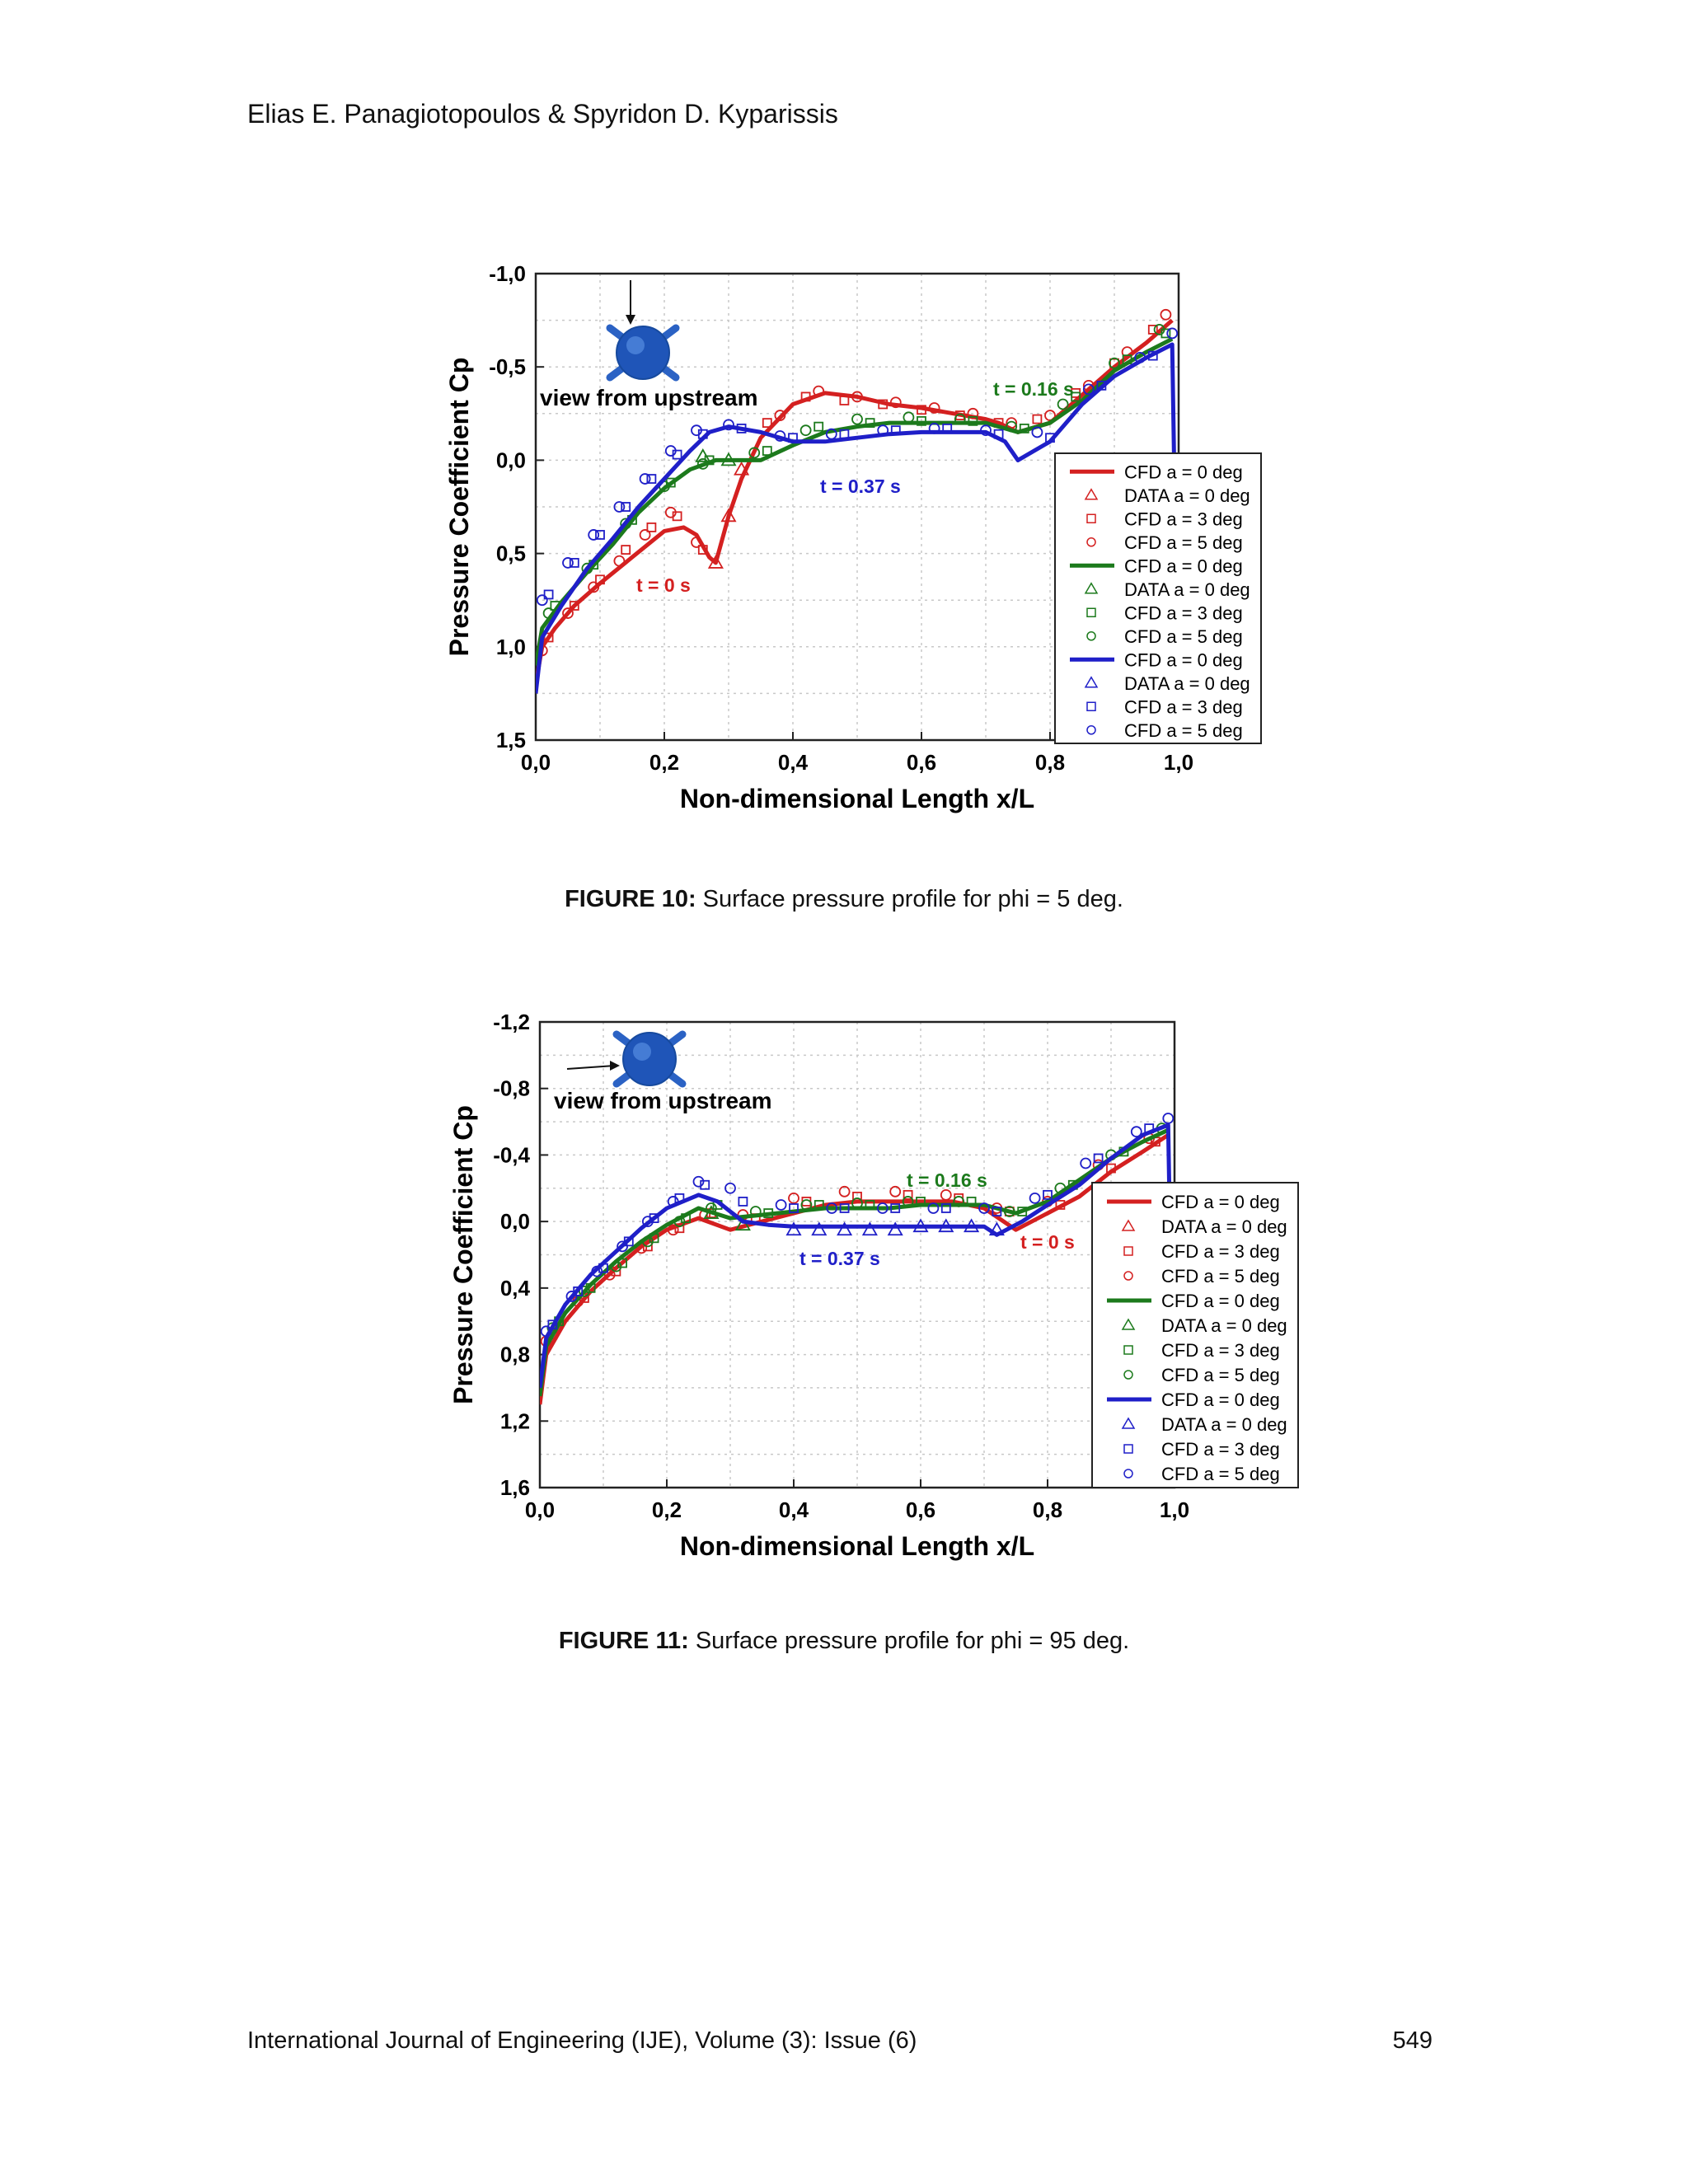 Image resolution: width=1688 pixels, height=2184 pixels. Describe the element at coordinates (511, 553) in the screenshot. I see `y-tick-label: 0,5` at that location.